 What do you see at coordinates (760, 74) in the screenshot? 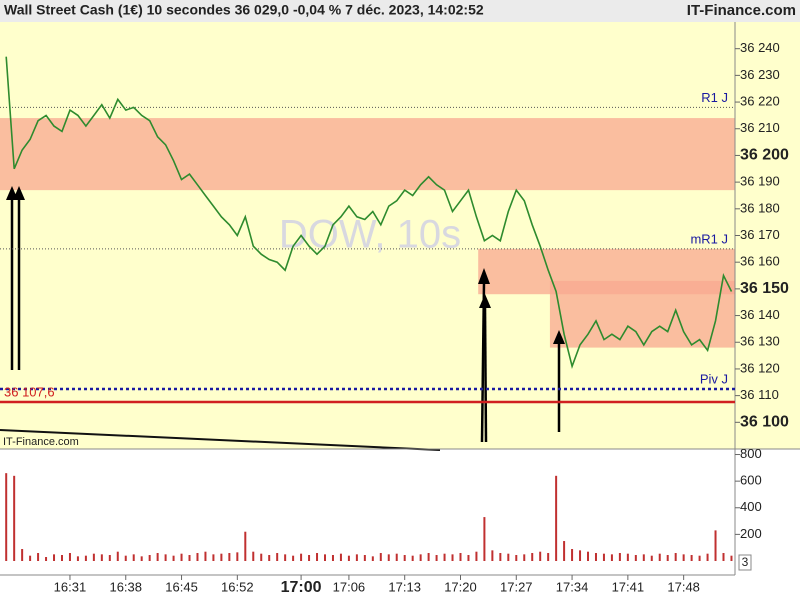
I see `y-tick-label: 36 230` at bounding box center [760, 74].